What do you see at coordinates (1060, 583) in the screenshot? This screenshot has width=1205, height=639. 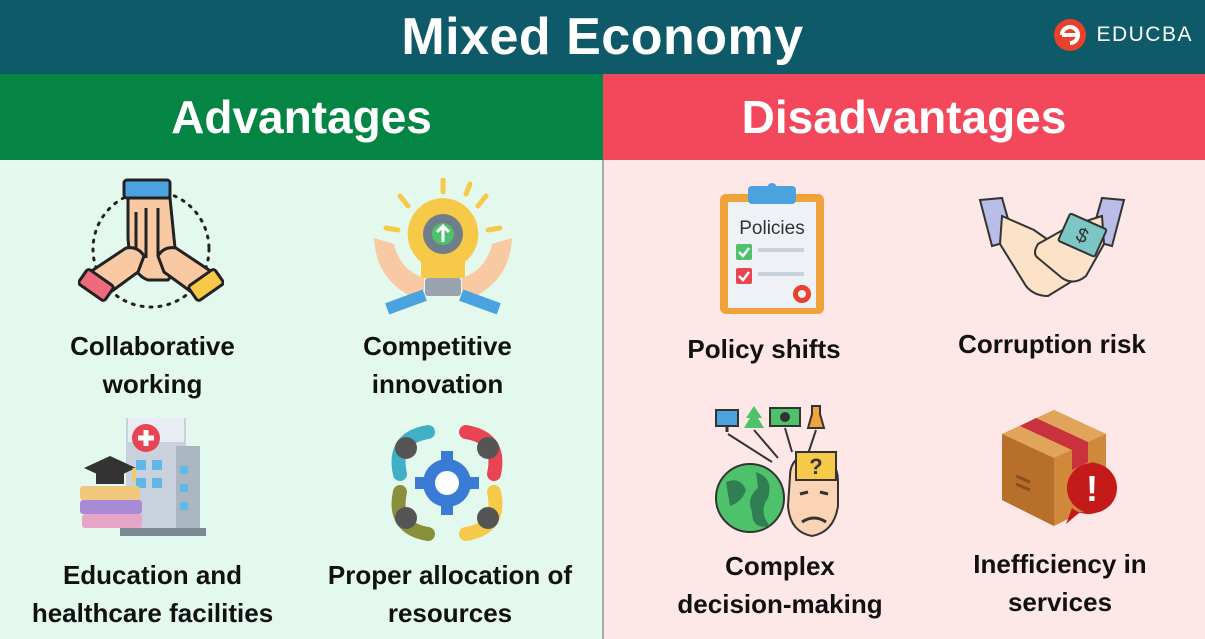 I see `disadvantage-label-inefficiency: Inefficiency in services` at bounding box center [1060, 583].